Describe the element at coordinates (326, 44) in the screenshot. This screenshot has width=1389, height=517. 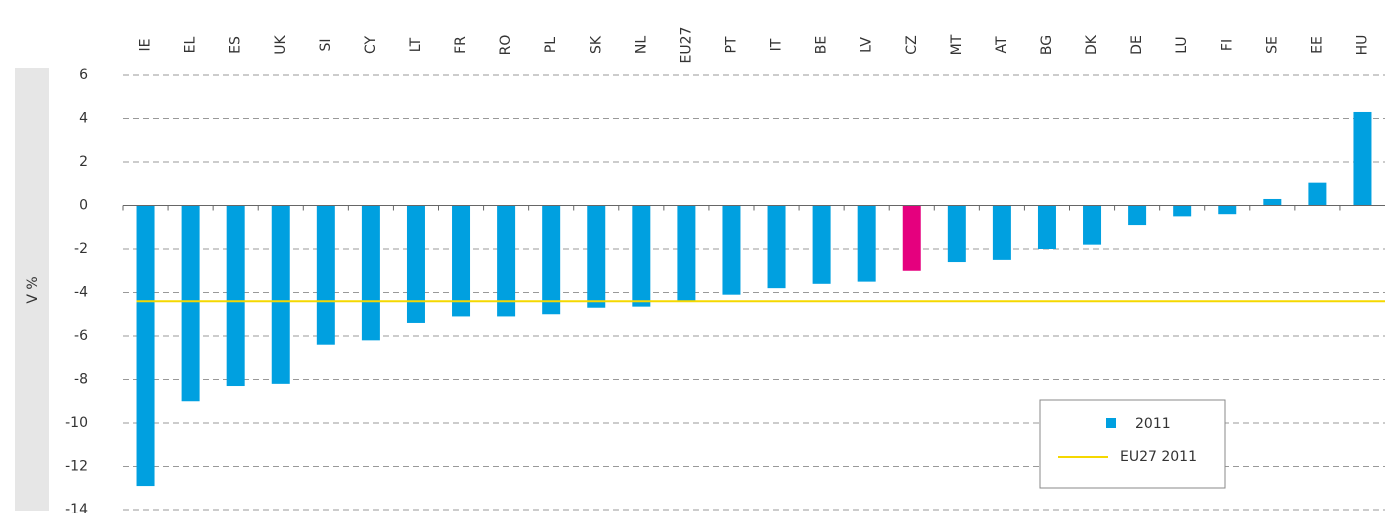
I see `x-tick-label: SI` at that location.